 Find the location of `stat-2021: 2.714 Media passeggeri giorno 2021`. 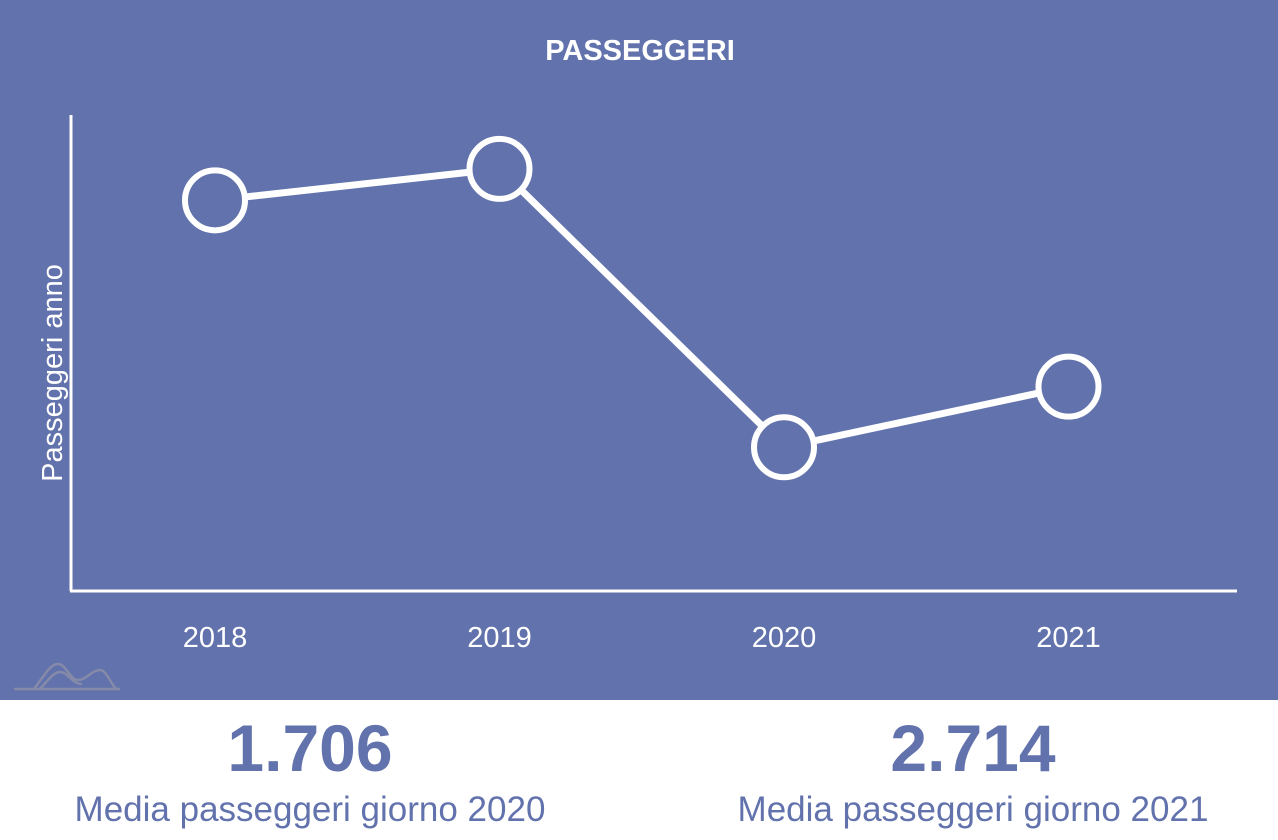

stat-2021: 2.714 Media passeggeri giorno 2021 is located at coordinates (970, 770).